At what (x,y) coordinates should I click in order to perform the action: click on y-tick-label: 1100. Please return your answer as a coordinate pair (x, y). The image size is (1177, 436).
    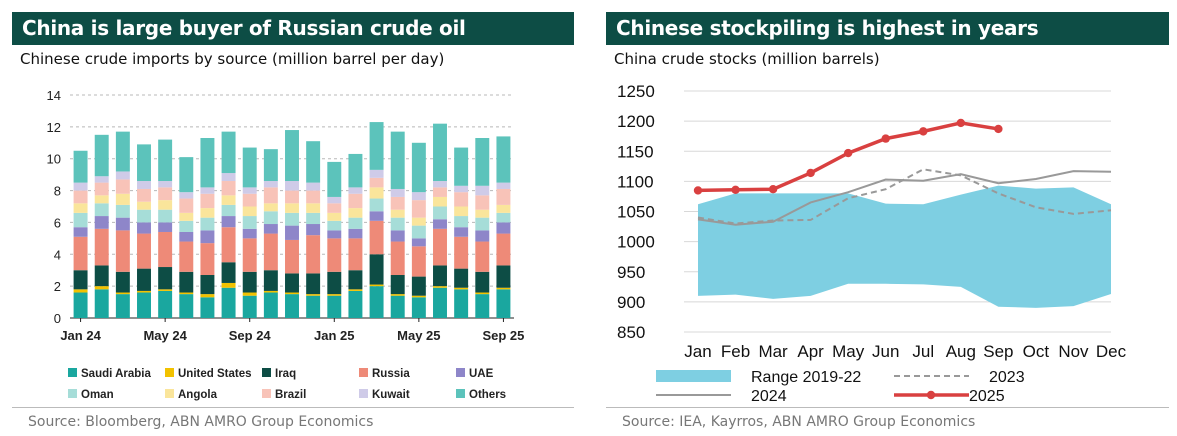
    Looking at the image, I should click on (635, 181).